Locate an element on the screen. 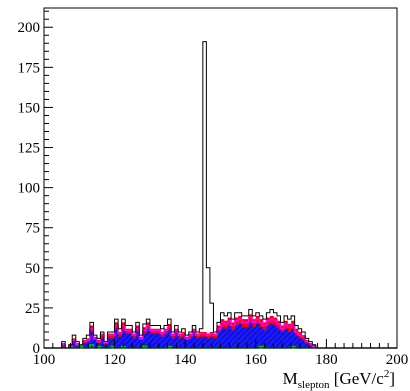 This screenshot has width=410, height=391. x-tick-label: 140 is located at coordinates (185, 360).